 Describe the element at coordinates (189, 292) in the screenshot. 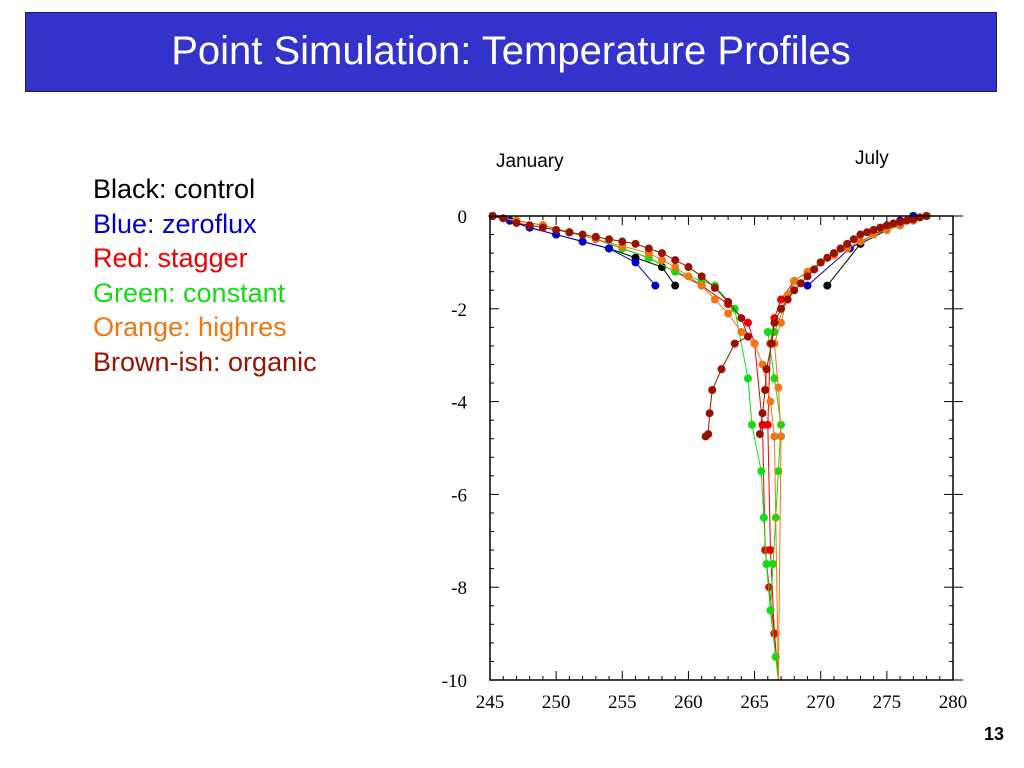

I see `legend-item-constant: Green: constant` at that location.